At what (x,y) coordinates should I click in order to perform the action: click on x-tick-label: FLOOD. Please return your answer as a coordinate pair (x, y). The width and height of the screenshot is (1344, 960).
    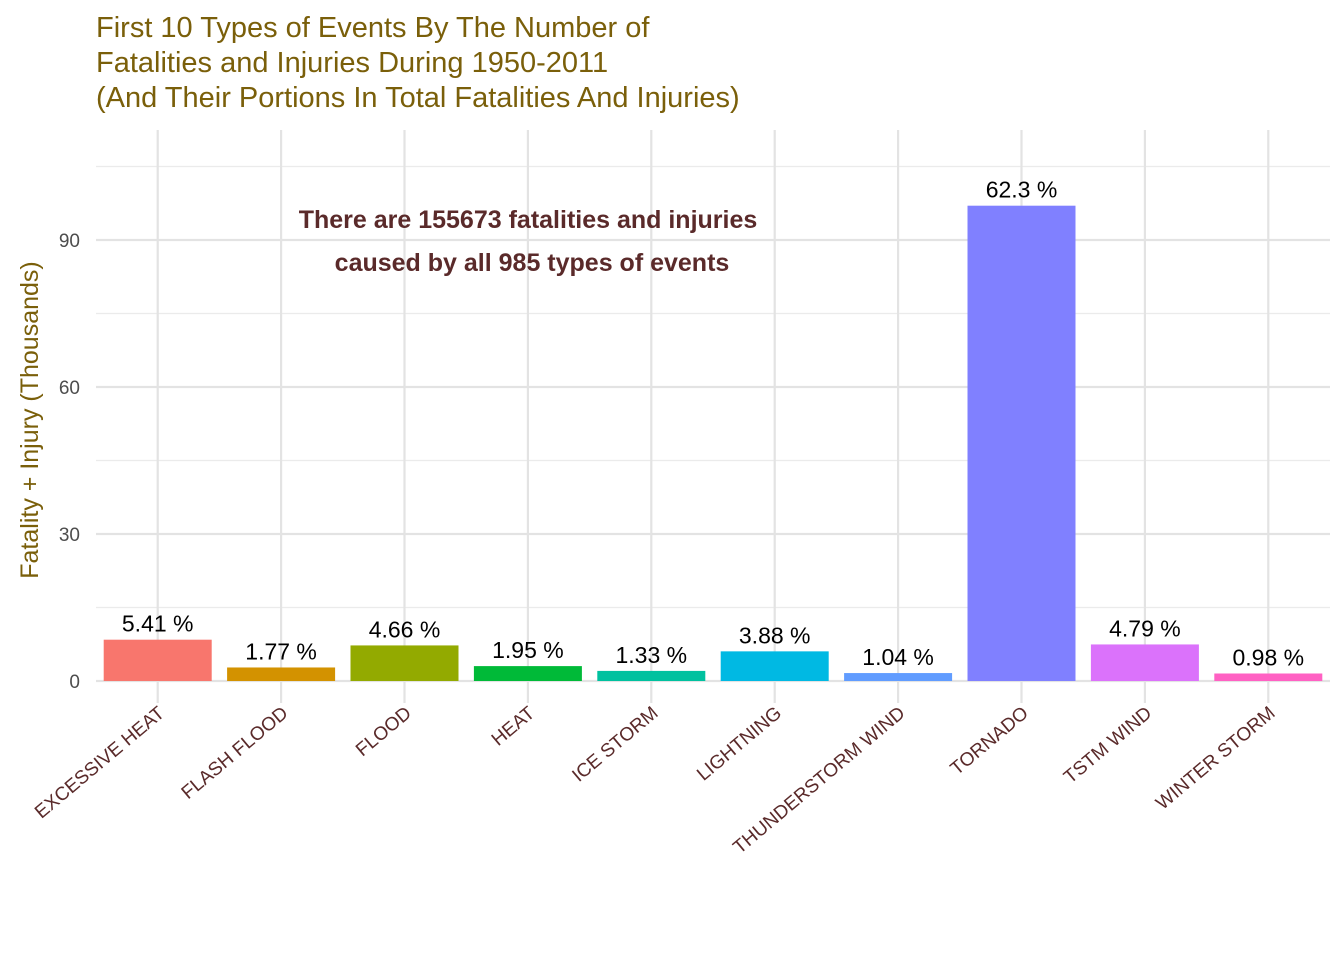
    Looking at the image, I should click on (384, 732).